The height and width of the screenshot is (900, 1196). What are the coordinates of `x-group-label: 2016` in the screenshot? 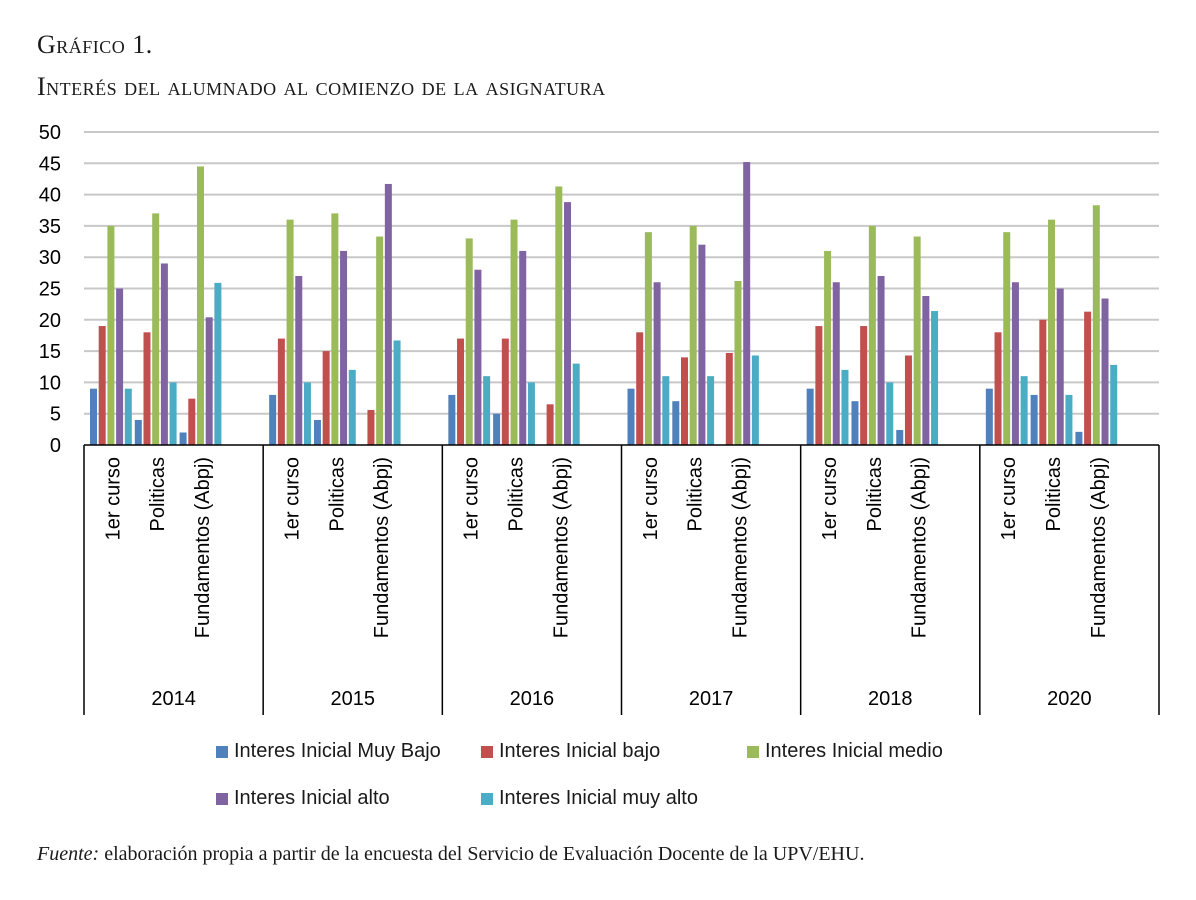 It's located at (532, 699).